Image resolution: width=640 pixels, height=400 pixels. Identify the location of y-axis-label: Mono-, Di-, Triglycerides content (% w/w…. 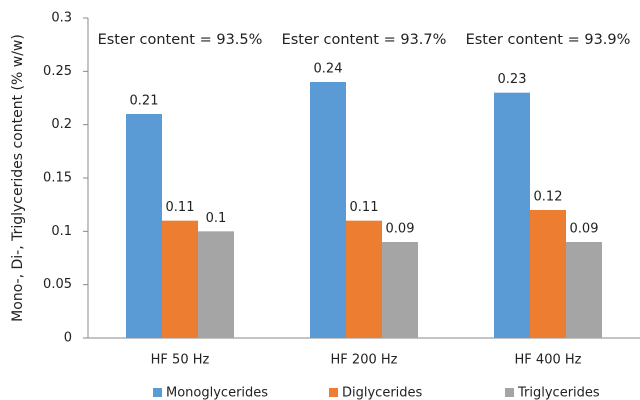
(18, 178).